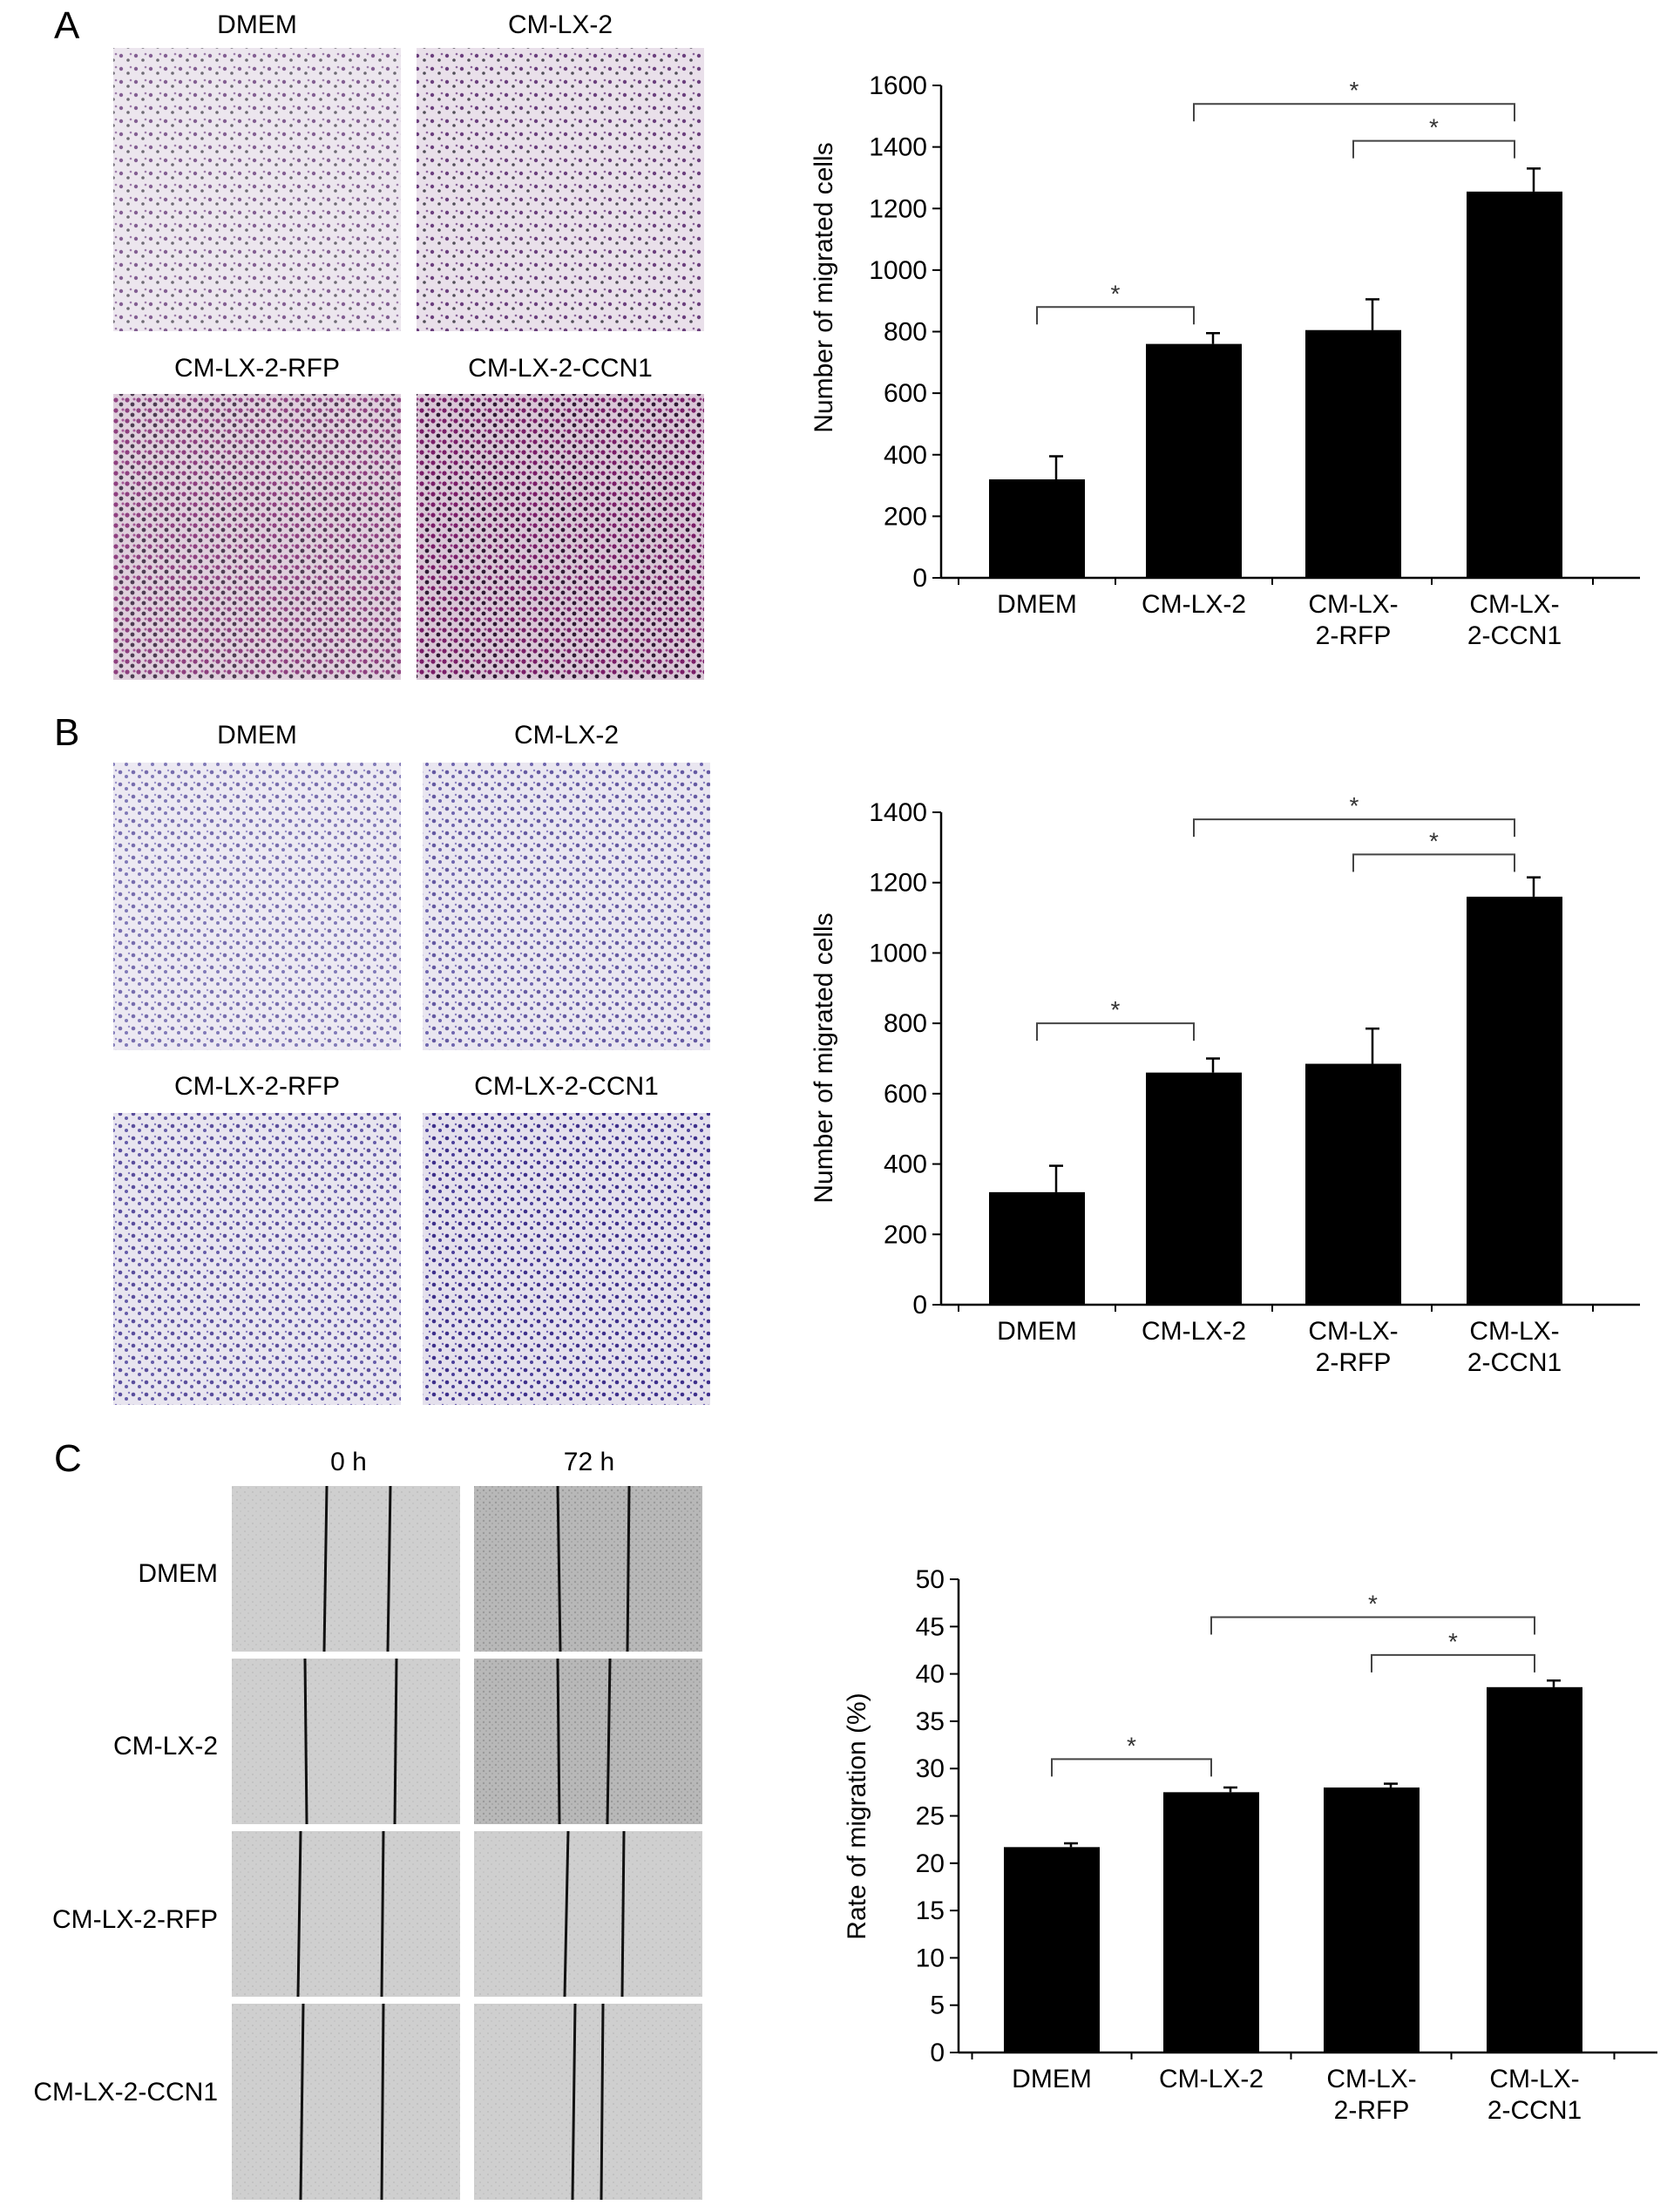 The width and height of the screenshot is (1667, 2212). I want to click on y-tick-label: 30, so click(931, 1768).